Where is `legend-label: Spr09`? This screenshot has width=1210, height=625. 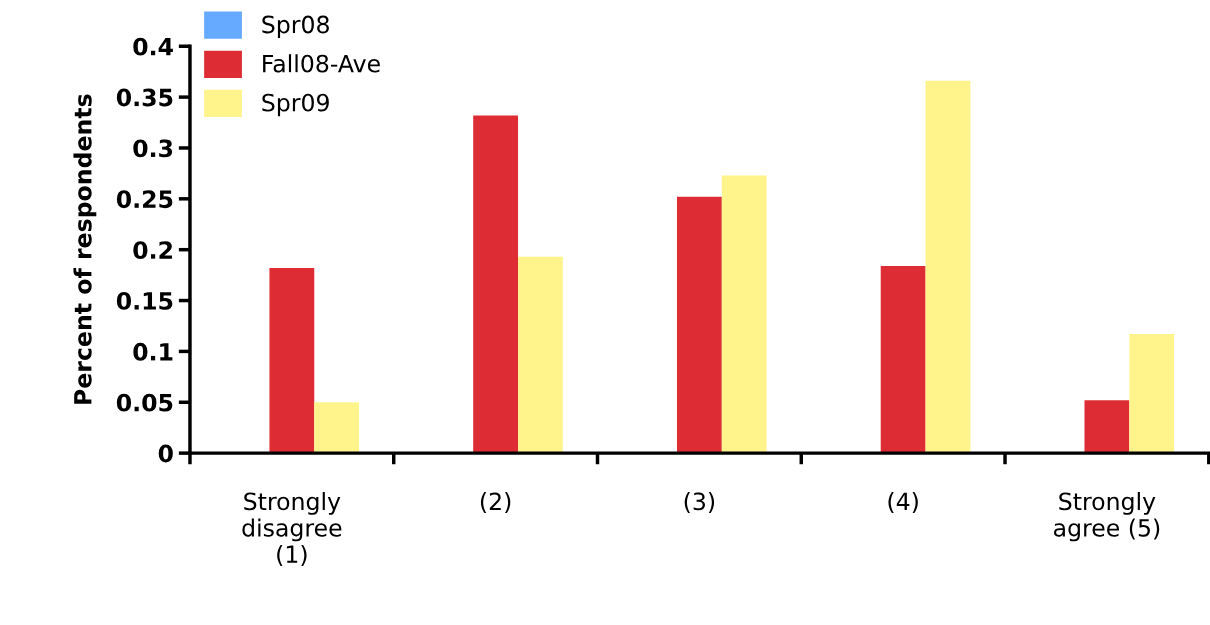
legend-label: Spr09 is located at coordinates (295, 105).